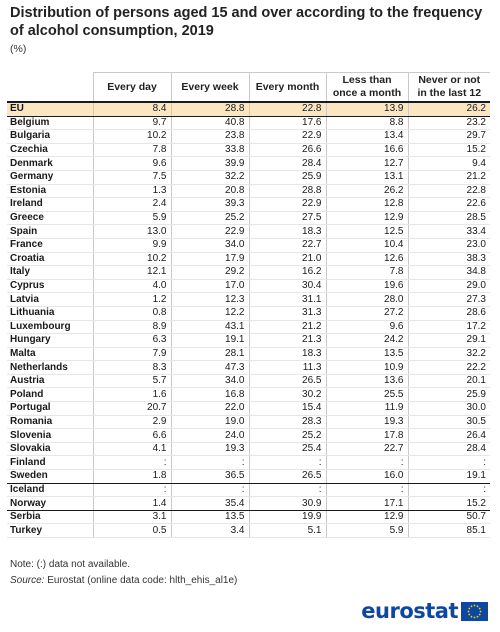 This screenshot has height=632, width=500. Describe the element at coordinates (50, 286) in the screenshot. I see `row-label: Cyprus` at that location.